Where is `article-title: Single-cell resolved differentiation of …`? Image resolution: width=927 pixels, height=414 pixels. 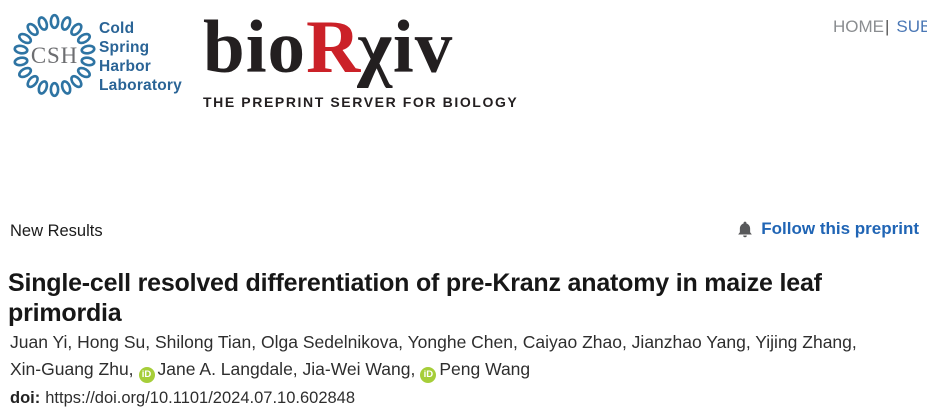
article-title: Single-cell resolved differentiation of … is located at coordinates (415, 298).